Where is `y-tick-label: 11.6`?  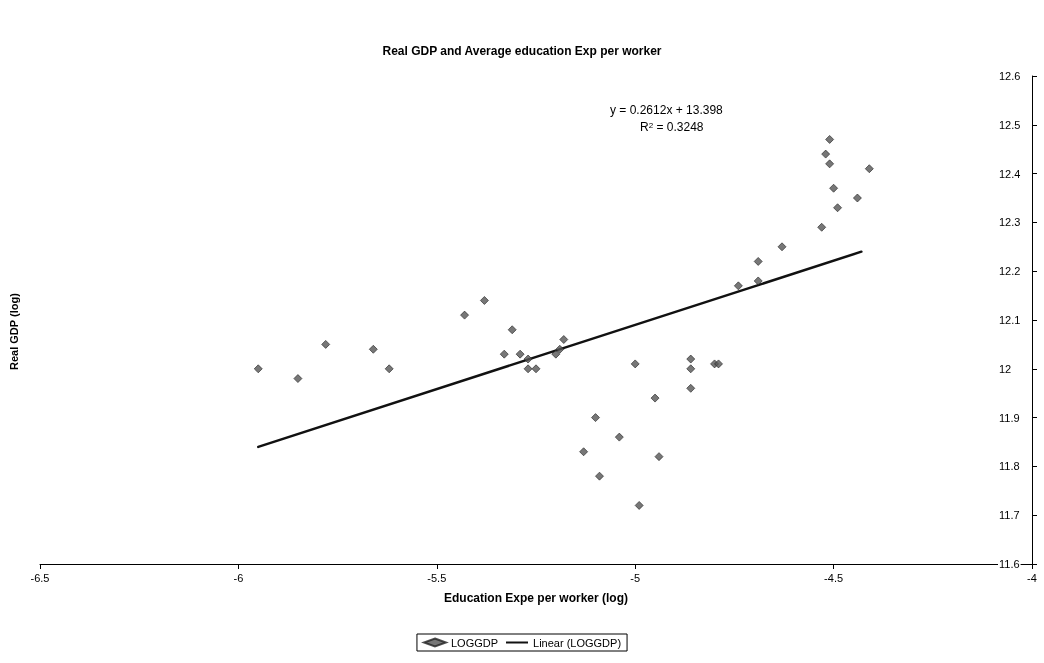
y-tick-label: 11.6 is located at coordinates (1009, 564).